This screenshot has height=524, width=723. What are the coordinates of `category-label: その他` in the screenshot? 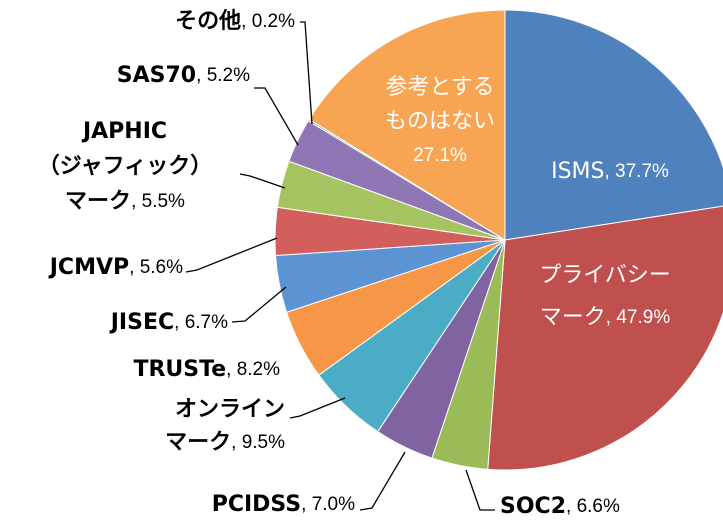 It's located at (208, 21).